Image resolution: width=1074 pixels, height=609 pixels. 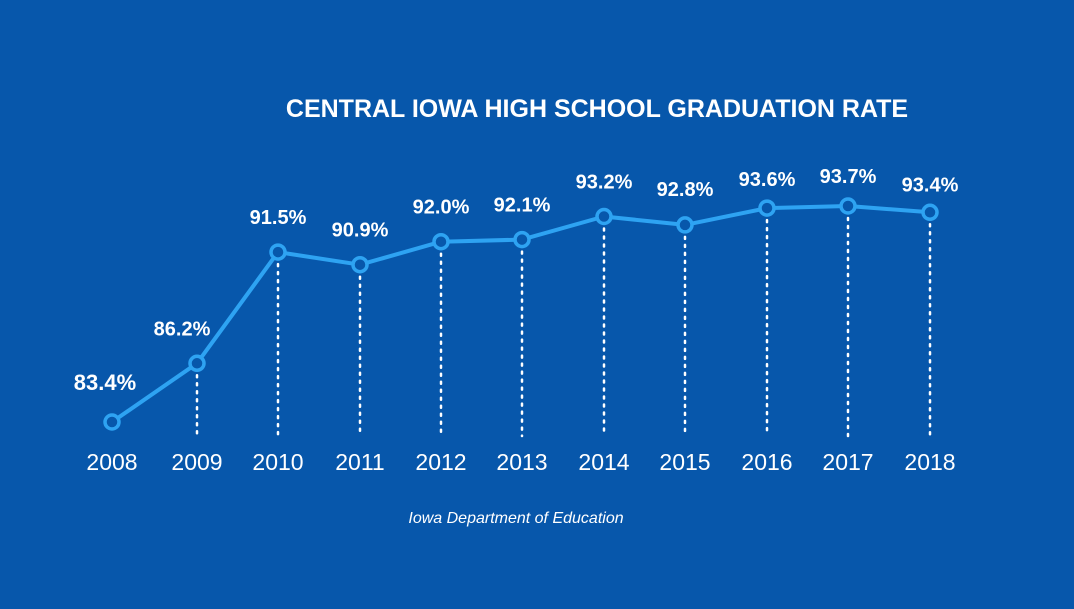 I want to click on value-label-2009: 86.2%, so click(x=182, y=329).